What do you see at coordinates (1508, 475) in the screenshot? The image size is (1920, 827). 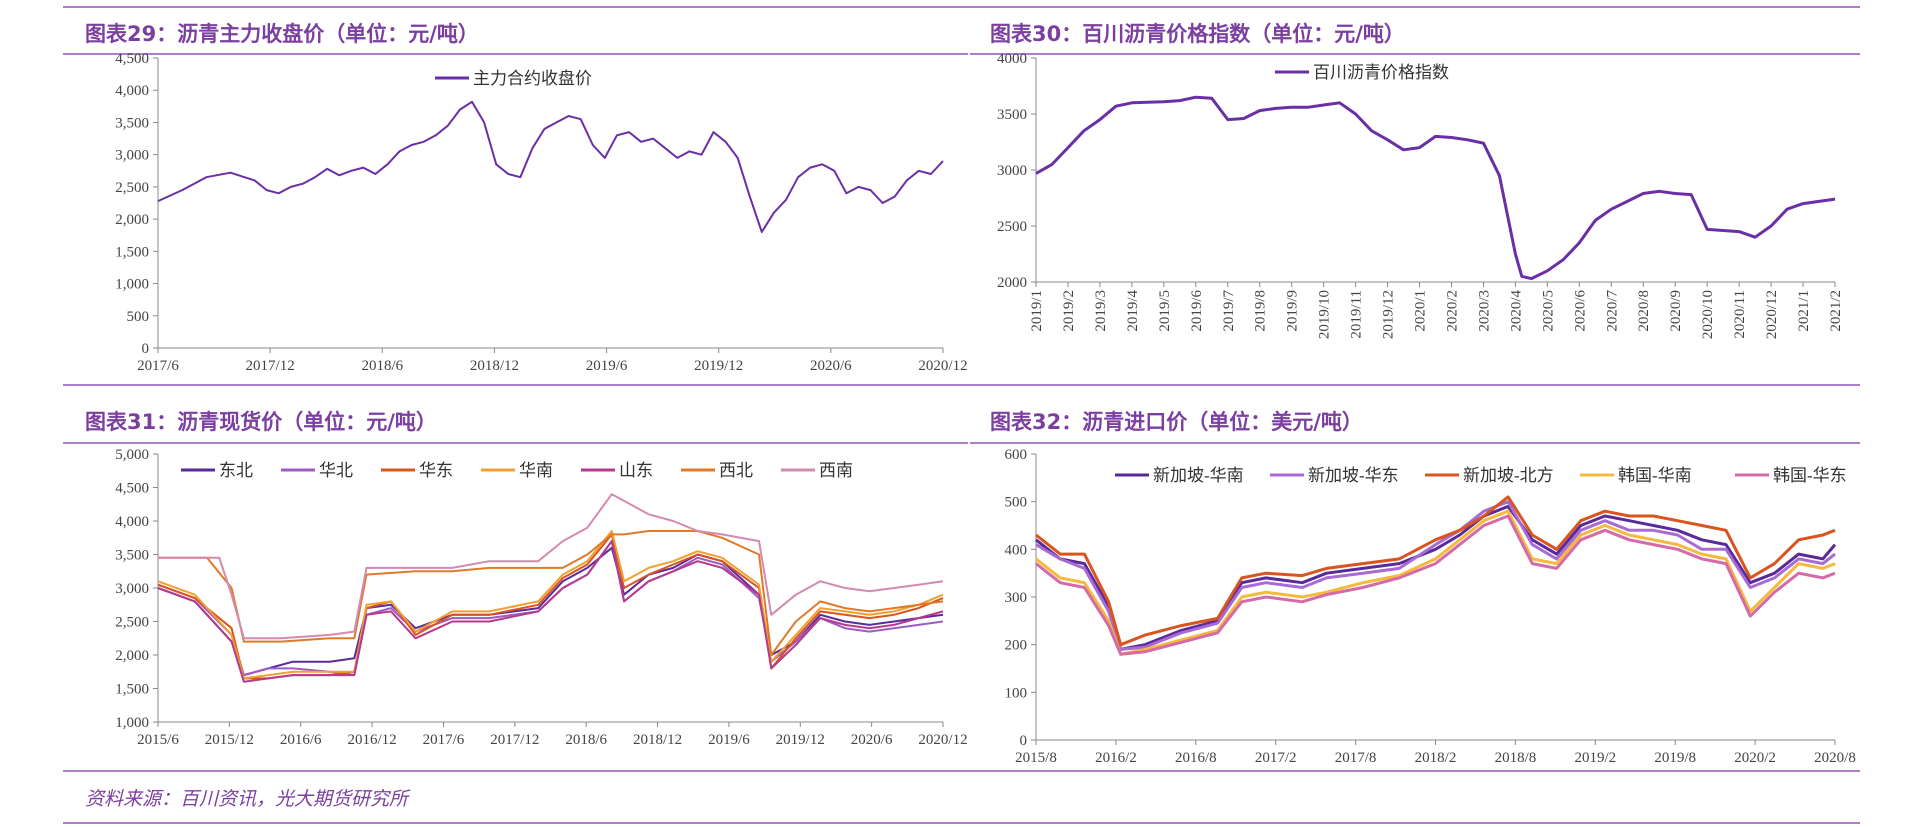 I see `legend-label: 新加坡-北方` at bounding box center [1508, 475].